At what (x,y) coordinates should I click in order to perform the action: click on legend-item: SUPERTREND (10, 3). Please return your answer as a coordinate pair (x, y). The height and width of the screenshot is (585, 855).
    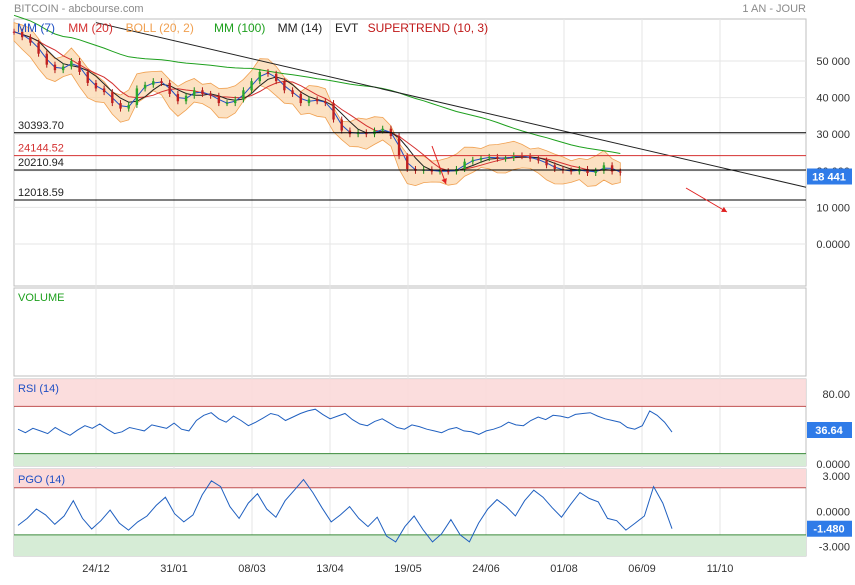
    Looking at the image, I should click on (428, 28).